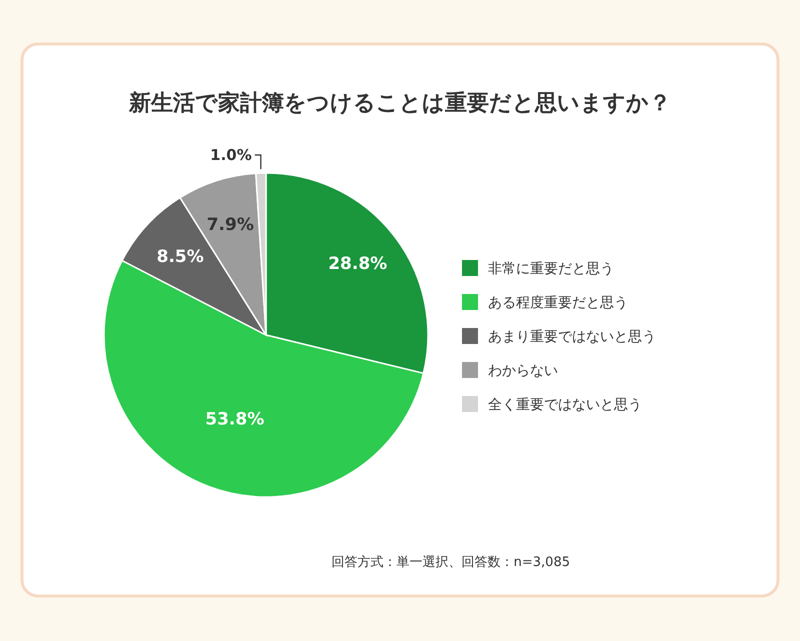 The image size is (800, 641). What do you see at coordinates (558, 303) in the screenshot?
I see `legend-label: ある程度重要だと思う` at bounding box center [558, 303].